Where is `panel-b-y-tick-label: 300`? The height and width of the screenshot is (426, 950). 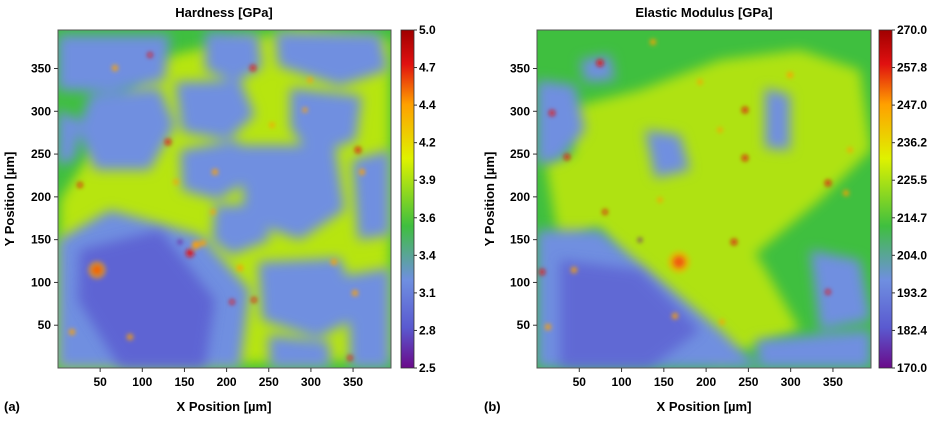 panel-b-y-tick-label: 300 is located at coordinates (520, 111).